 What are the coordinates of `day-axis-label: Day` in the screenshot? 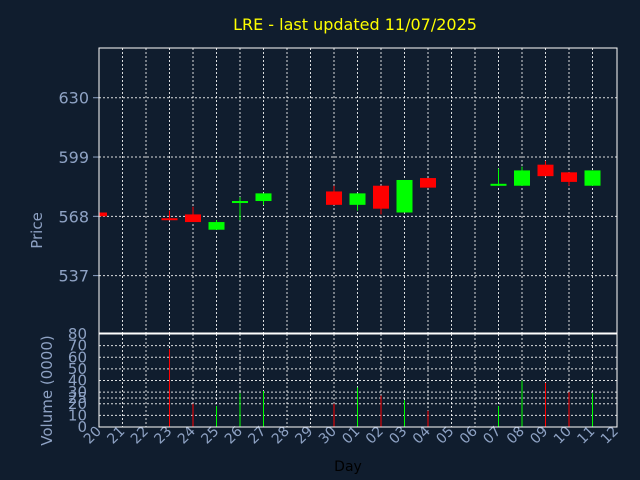 It's located at (348, 467).